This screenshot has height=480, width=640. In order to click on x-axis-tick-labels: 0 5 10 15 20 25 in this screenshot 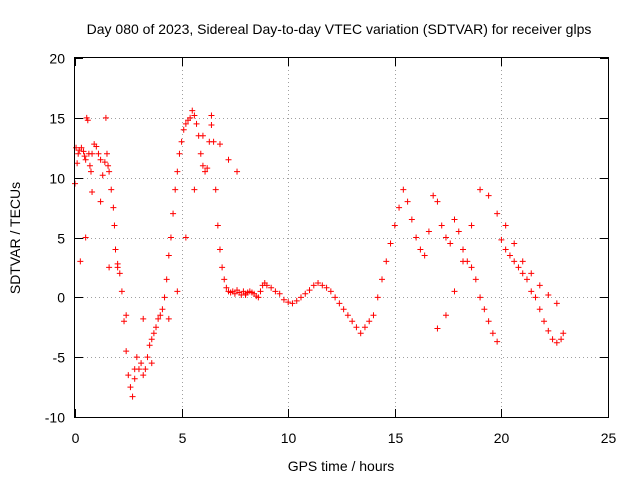, I will do `click(344, 438)`.